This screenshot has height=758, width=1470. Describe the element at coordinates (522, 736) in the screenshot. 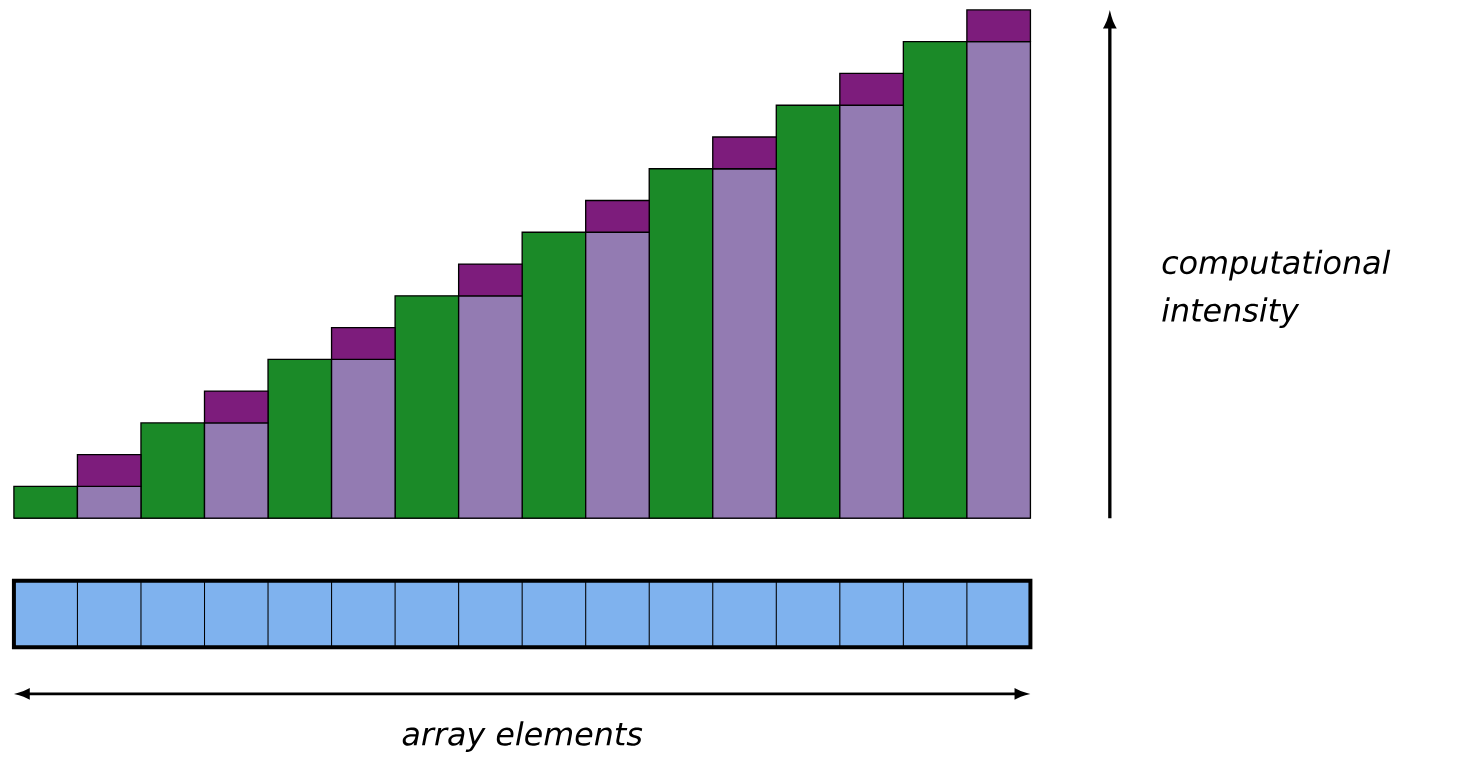

I see `text: array elements` at that location.